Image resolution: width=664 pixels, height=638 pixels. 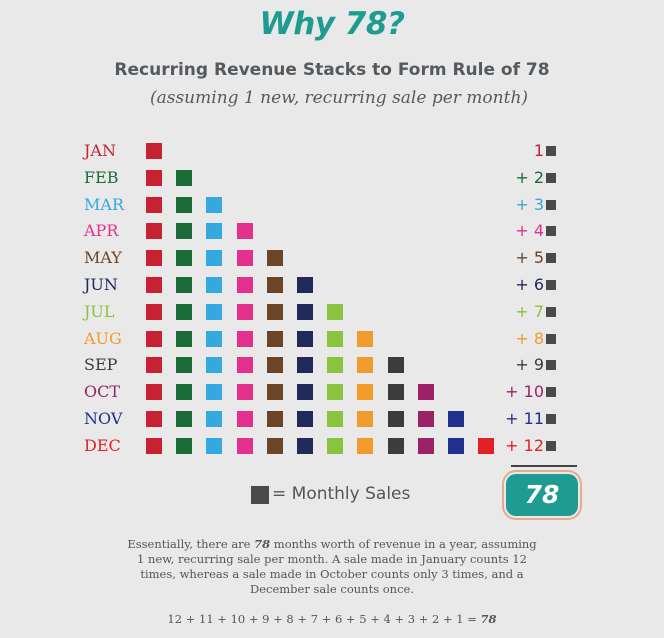 What do you see at coordinates (262, 544) in the screenshot?
I see `explanation-number: 78` at bounding box center [262, 544].